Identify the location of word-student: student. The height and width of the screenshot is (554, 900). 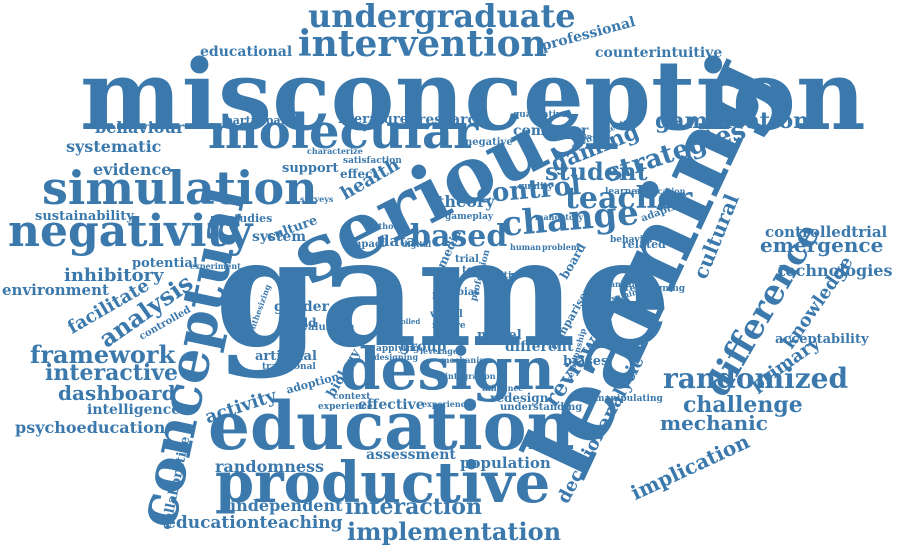
(596, 171).